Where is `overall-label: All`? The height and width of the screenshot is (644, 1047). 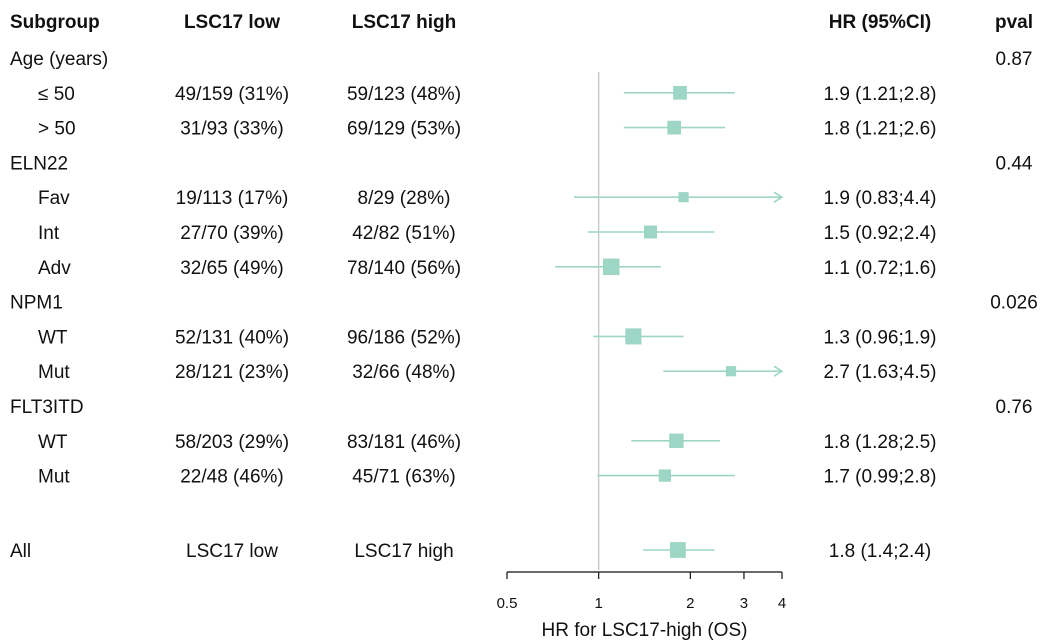
overall-label: All is located at coordinates (20, 551).